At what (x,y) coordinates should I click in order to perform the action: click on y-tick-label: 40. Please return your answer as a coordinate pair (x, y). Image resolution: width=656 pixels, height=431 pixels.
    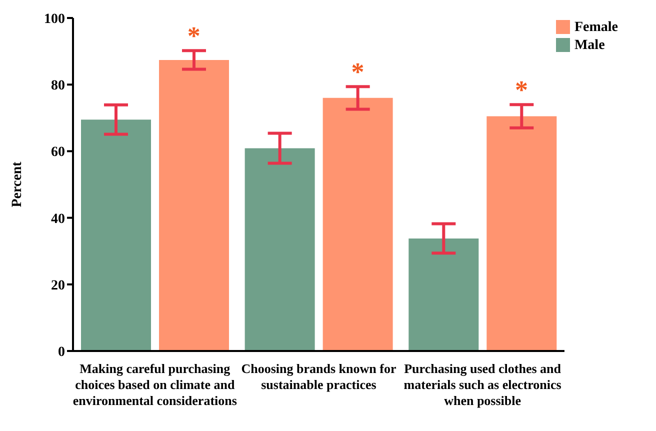
    Looking at the image, I should click on (58, 219).